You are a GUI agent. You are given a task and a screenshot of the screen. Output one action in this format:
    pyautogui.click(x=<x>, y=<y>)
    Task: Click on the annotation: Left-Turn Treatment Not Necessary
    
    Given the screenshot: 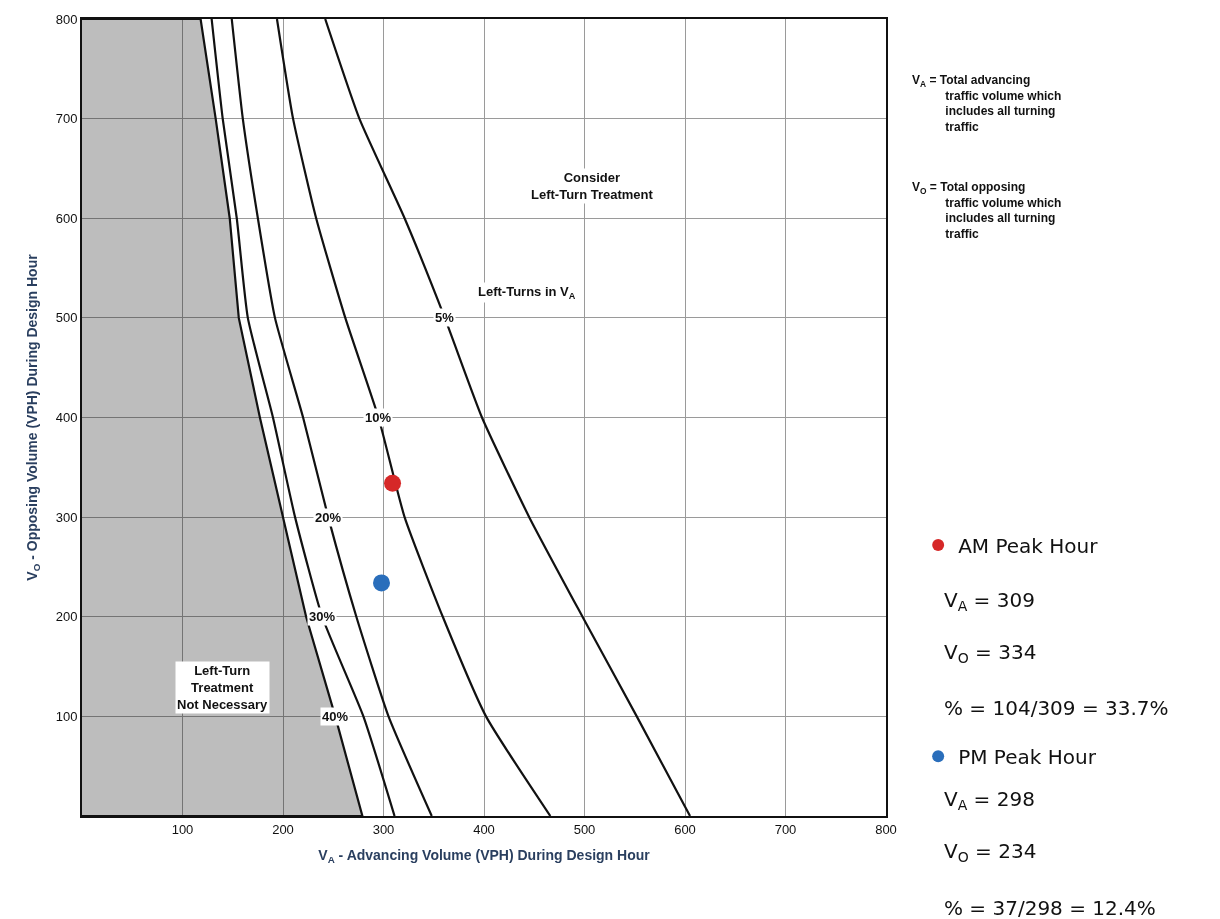 What is the action you would take?
    pyautogui.click(x=223, y=687)
    